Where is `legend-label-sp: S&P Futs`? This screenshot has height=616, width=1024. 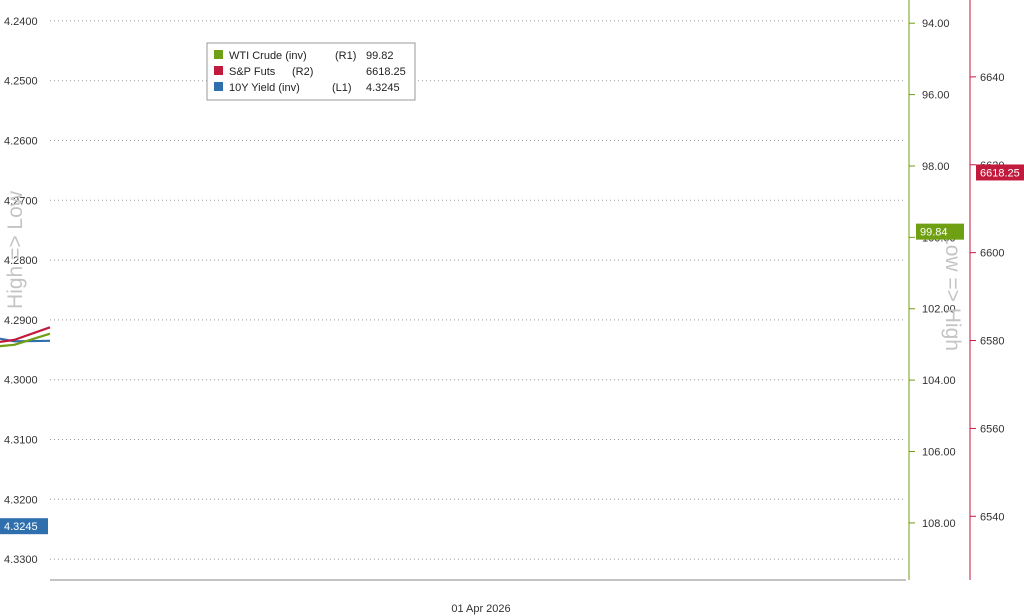
legend-label-sp: S&P Futs is located at coordinates (252, 72).